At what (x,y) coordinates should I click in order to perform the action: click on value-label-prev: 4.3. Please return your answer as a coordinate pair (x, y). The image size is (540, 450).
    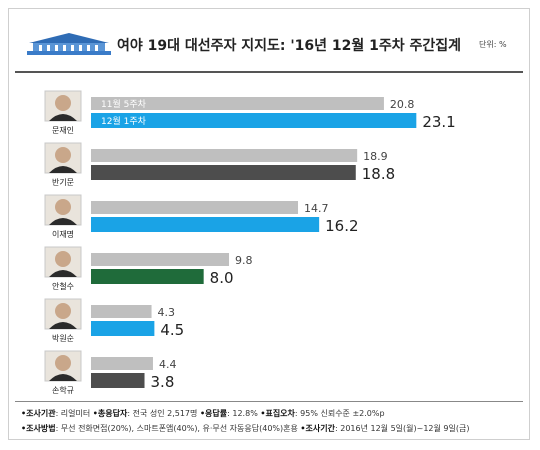
    Looking at the image, I should click on (167, 312).